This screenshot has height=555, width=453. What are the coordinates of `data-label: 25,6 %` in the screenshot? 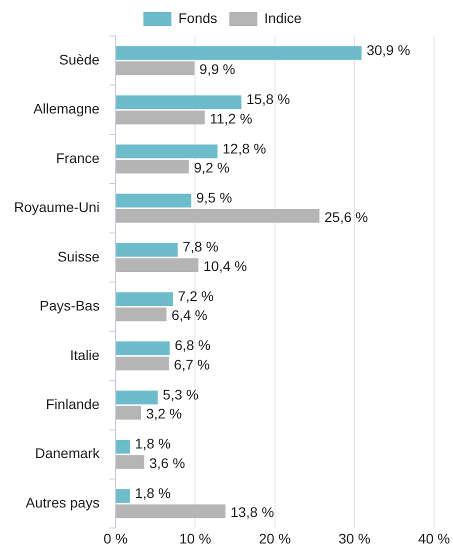 It's located at (346, 216).